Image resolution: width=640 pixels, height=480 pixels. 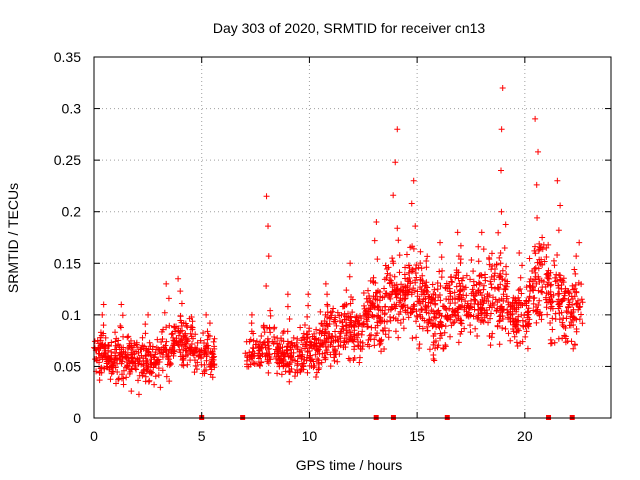 What do you see at coordinates (67, 366) in the screenshot?
I see `y-tick-label: 0.05` at bounding box center [67, 366].